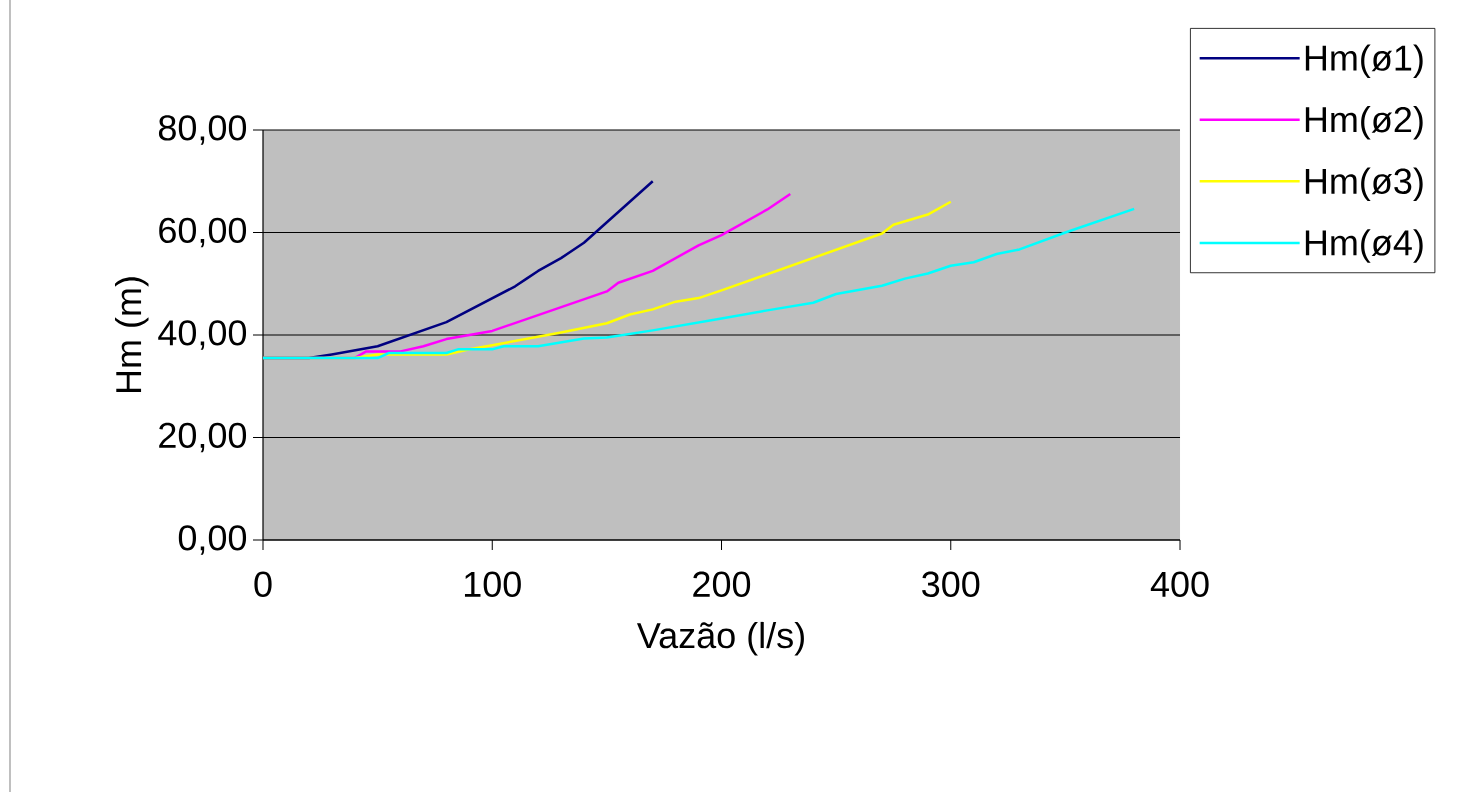  I want to click on y-tick-label: 0,00, so click(212, 540).